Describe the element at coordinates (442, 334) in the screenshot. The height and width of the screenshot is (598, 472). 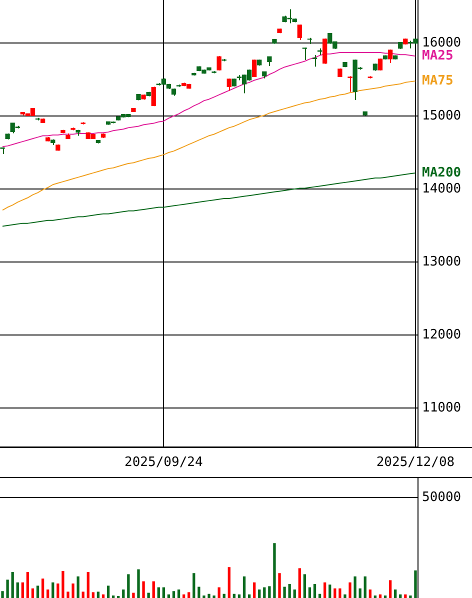
I see `y-tick-label: 12000` at that location.